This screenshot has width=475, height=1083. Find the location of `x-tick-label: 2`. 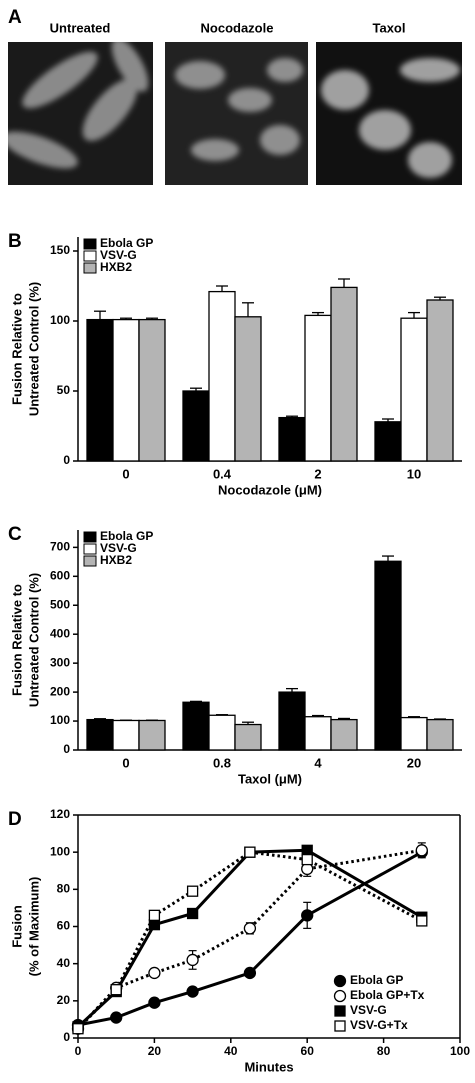

x-tick-label: 2 is located at coordinates (317, 473).